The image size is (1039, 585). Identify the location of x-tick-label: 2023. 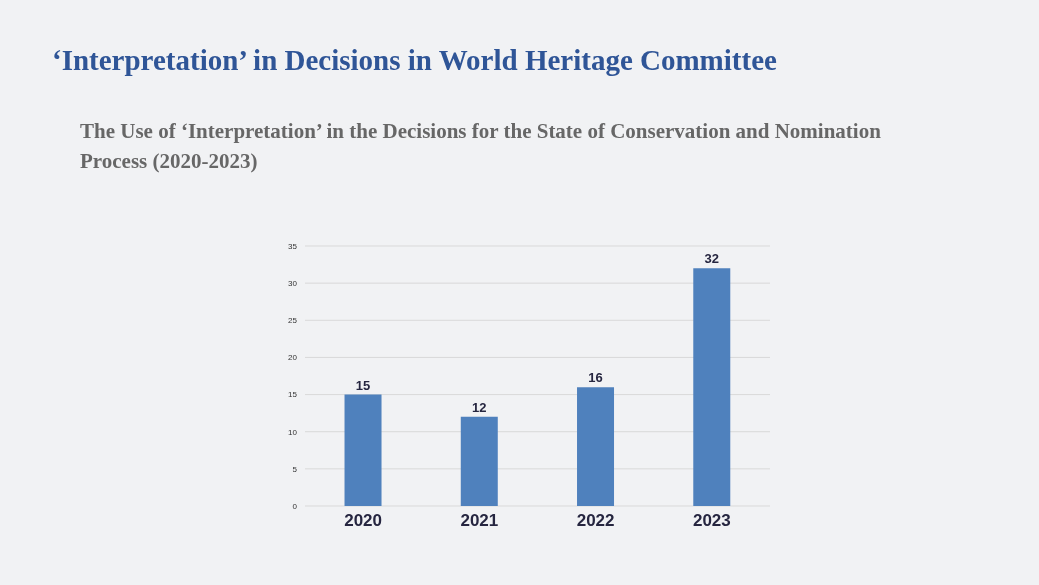
(711, 521).